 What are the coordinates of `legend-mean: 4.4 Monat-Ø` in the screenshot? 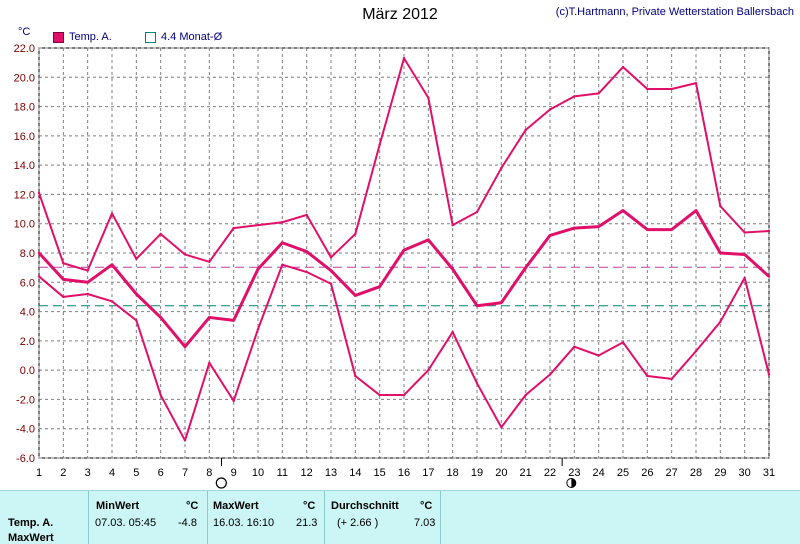 It's located at (183, 37).